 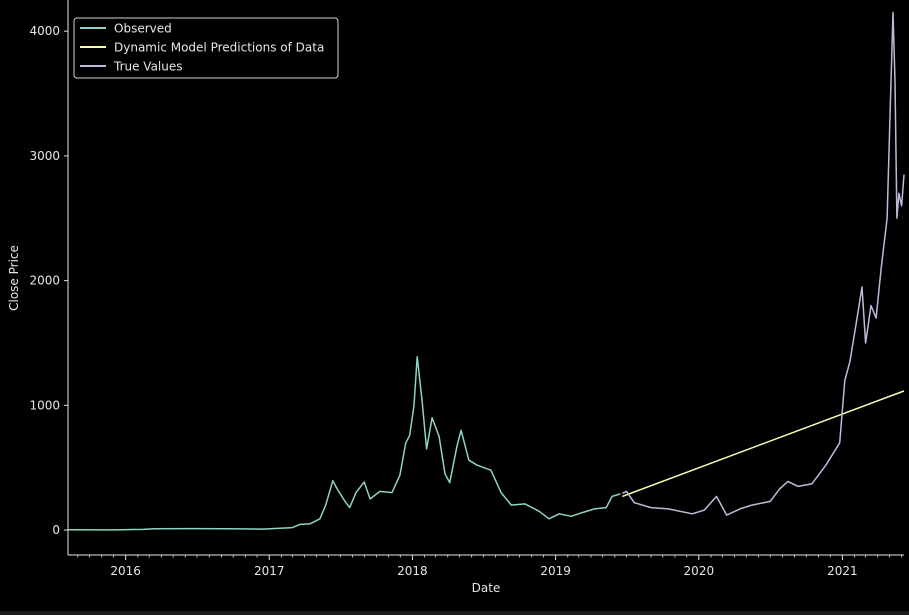 I want to click on x-tick-label: 2017, so click(x=269, y=571).